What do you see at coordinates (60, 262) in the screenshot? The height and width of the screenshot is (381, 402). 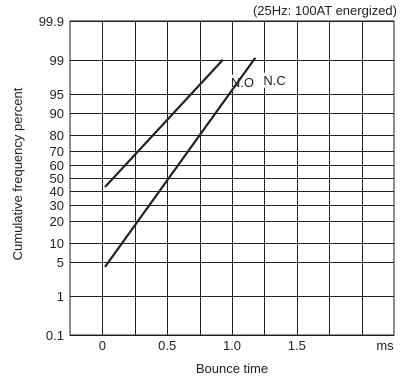 I see `y-tick-label: 5` at bounding box center [60, 262].